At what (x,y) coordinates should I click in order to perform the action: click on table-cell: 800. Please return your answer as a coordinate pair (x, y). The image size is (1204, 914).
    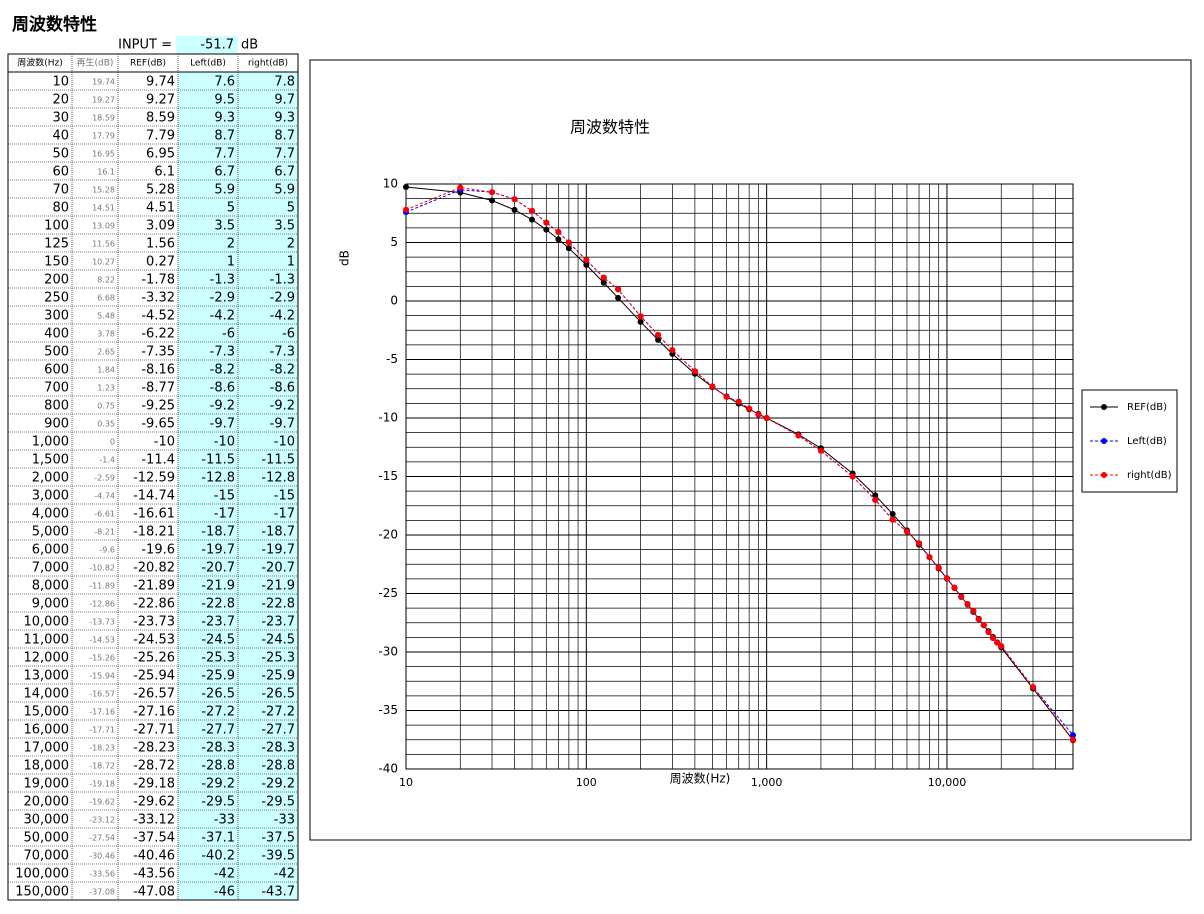
    Looking at the image, I should click on (56, 406).